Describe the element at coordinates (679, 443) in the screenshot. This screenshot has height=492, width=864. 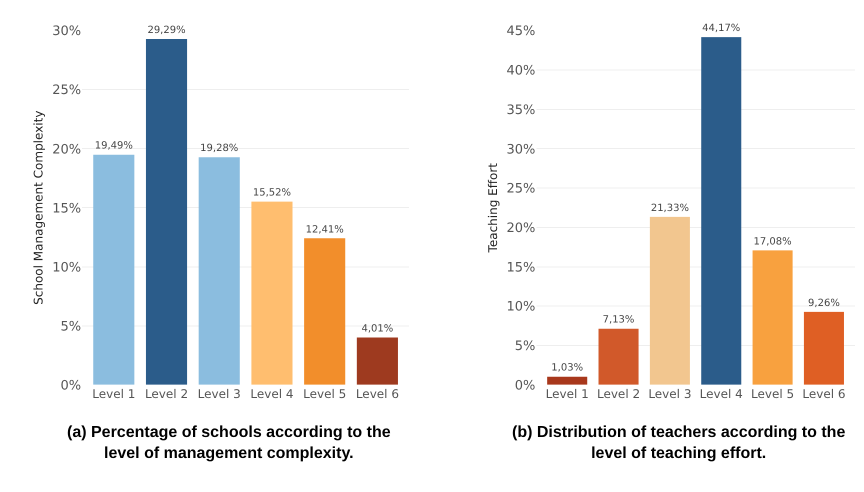
I see `text: (b) Distribution of teachers according to the level of teaching effort.` at that location.